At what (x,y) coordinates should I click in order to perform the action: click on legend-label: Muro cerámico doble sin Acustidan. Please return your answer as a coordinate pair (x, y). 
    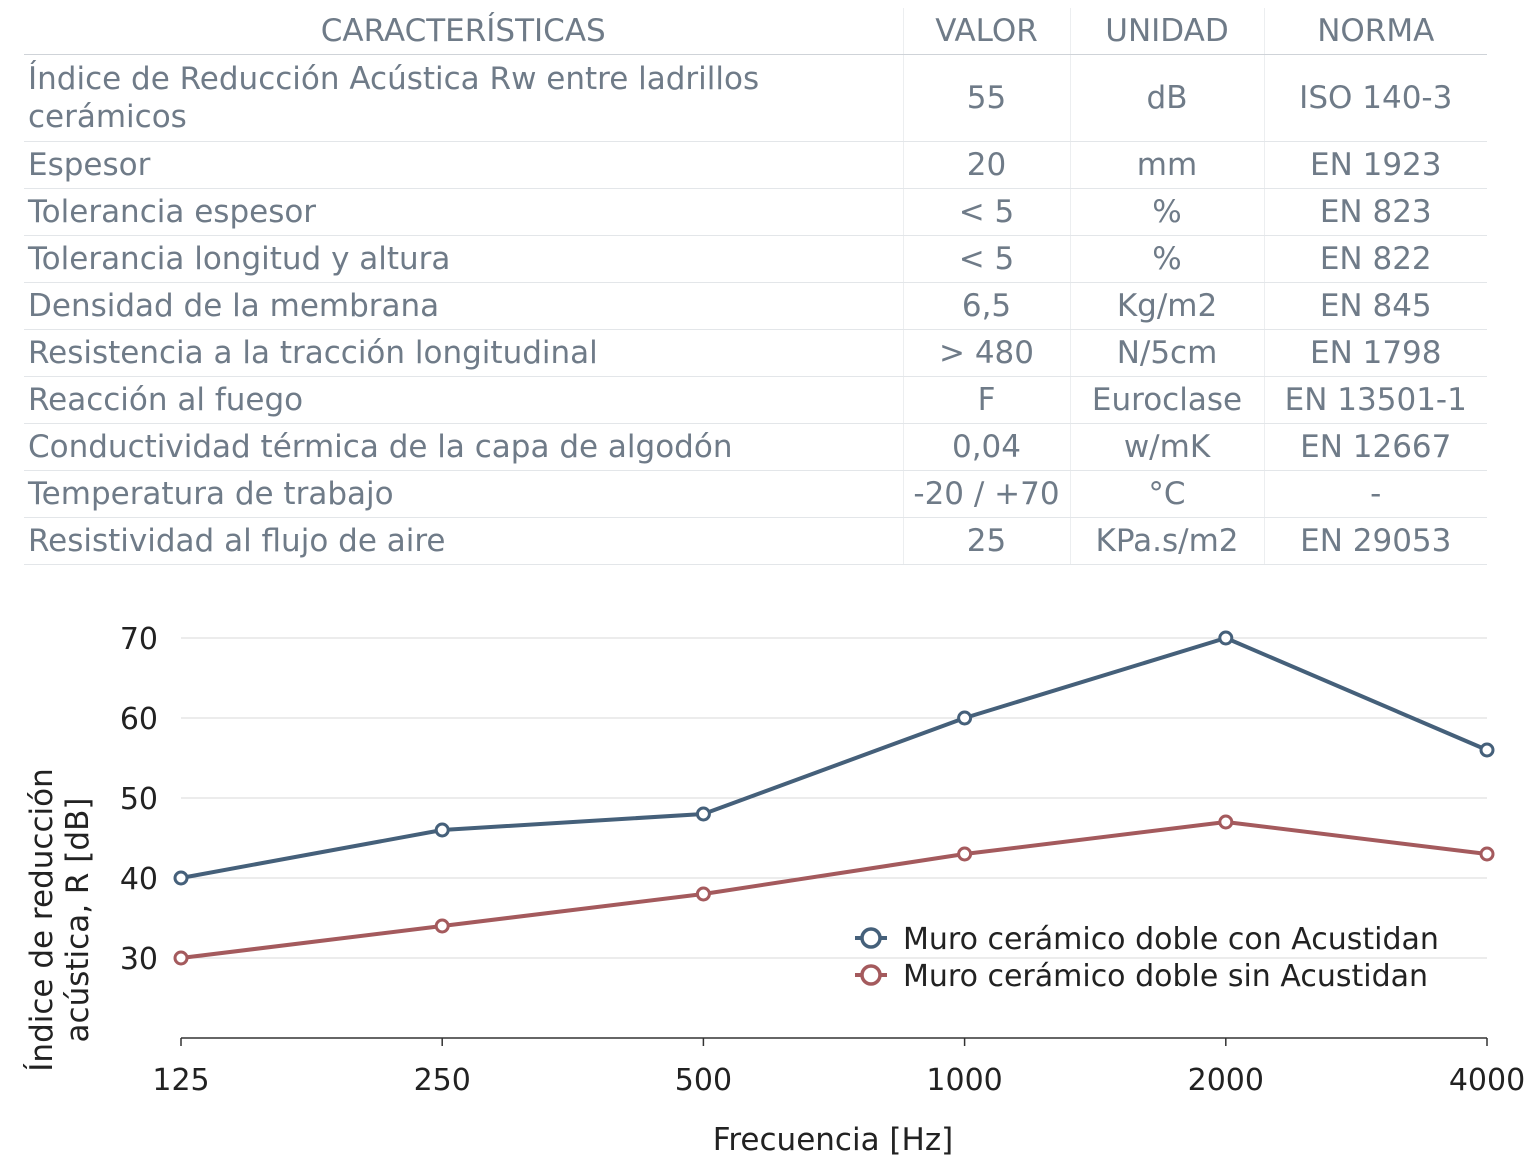
    Looking at the image, I should click on (1165, 976).